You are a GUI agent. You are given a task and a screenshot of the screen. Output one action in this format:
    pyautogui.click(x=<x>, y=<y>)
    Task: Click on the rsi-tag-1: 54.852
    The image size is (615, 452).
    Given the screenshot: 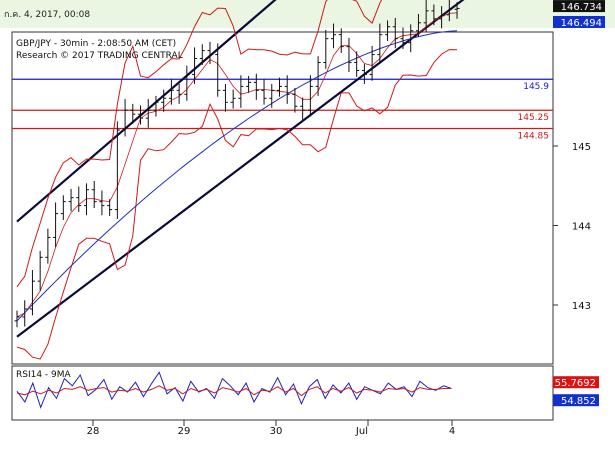 What is the action you would take?
    pyautogui.click(x=576, y=400)
    